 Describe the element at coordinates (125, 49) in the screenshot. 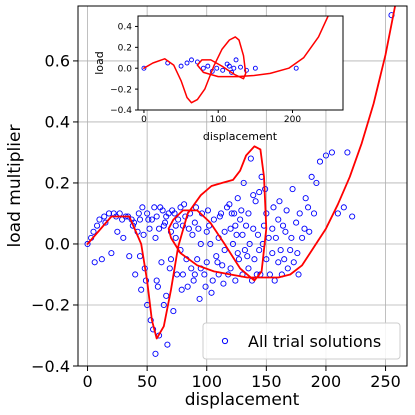

I see `y-tick-label: 0.2` at that location.